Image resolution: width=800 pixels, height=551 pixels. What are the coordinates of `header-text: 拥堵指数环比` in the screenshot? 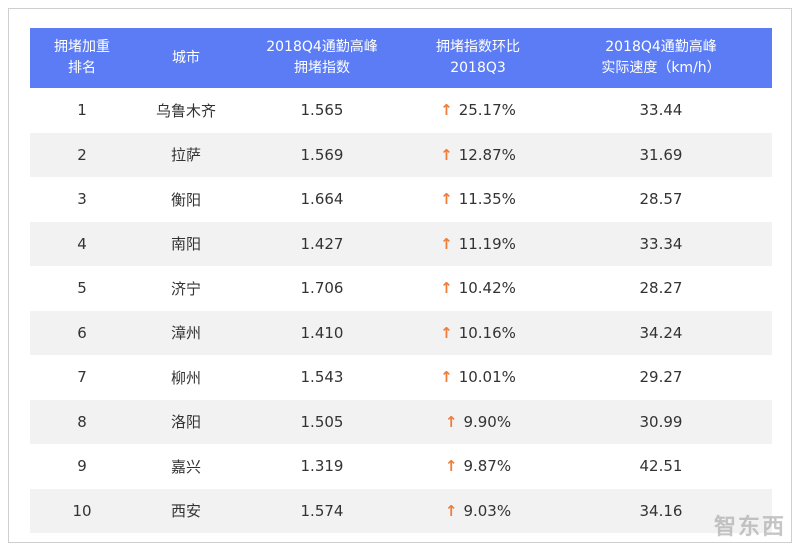 It's located at (478, 47).